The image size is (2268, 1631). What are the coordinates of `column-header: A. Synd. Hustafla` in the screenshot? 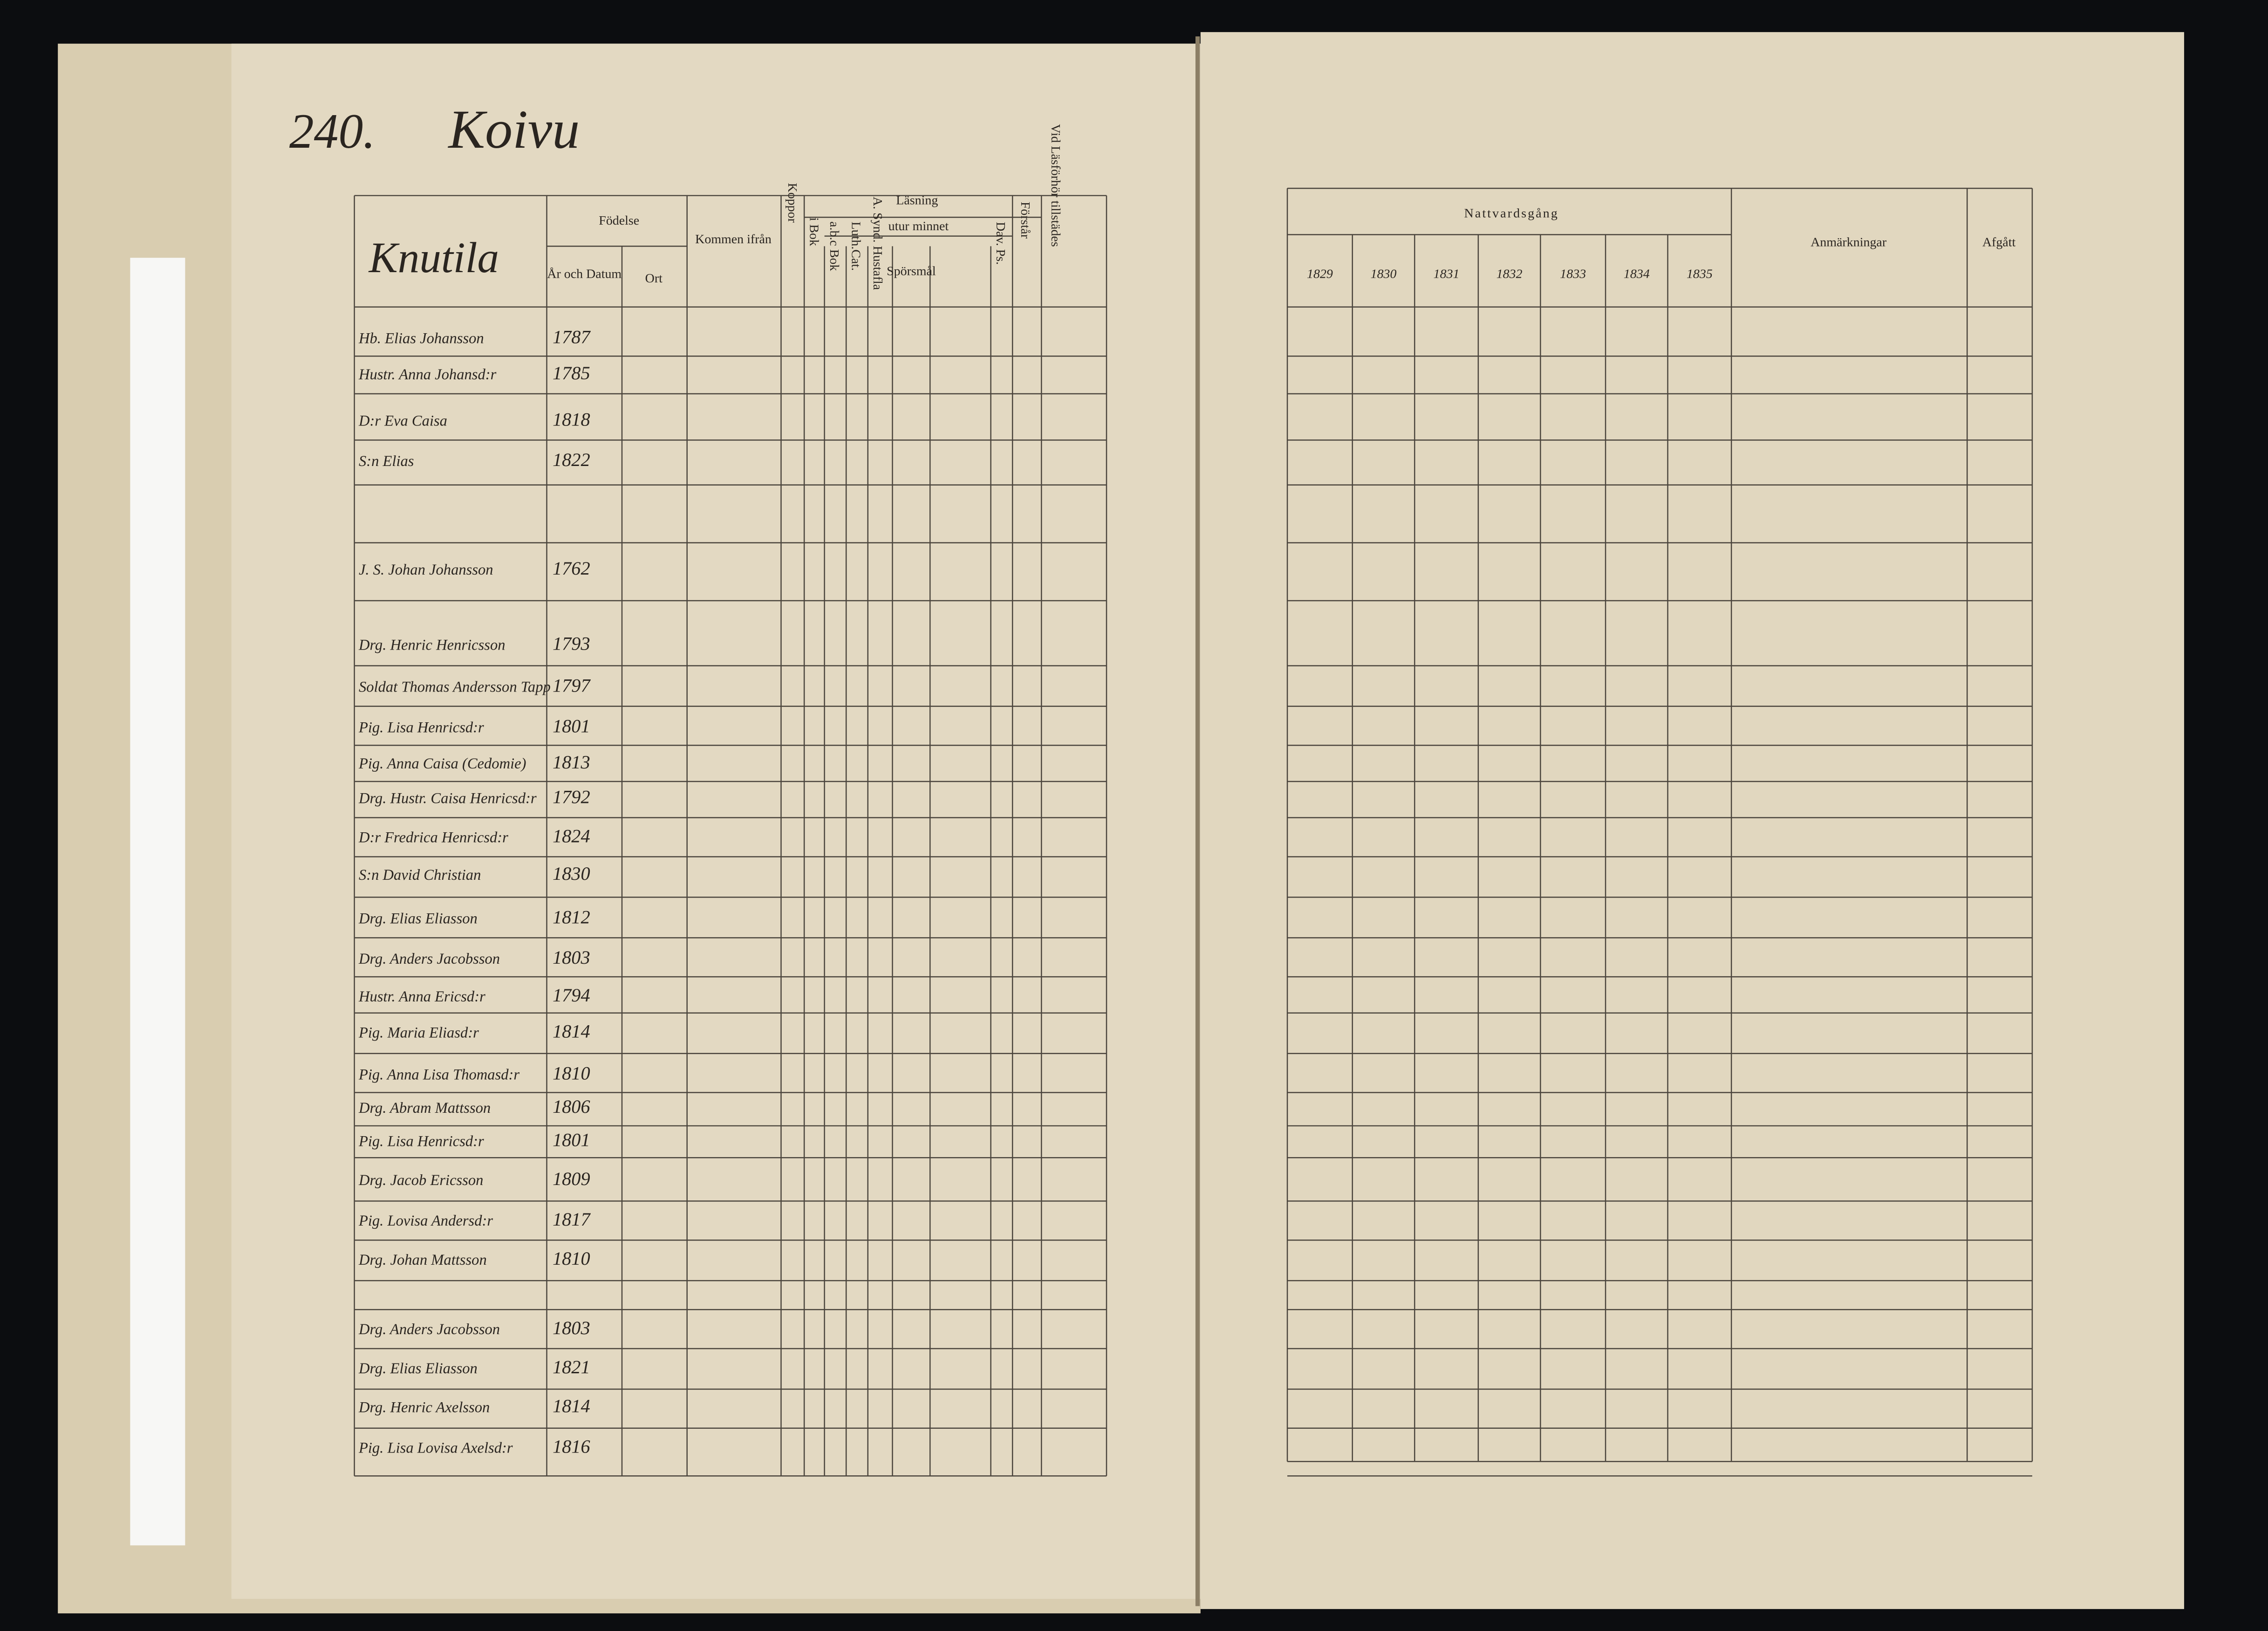 It's located at (877, 243).